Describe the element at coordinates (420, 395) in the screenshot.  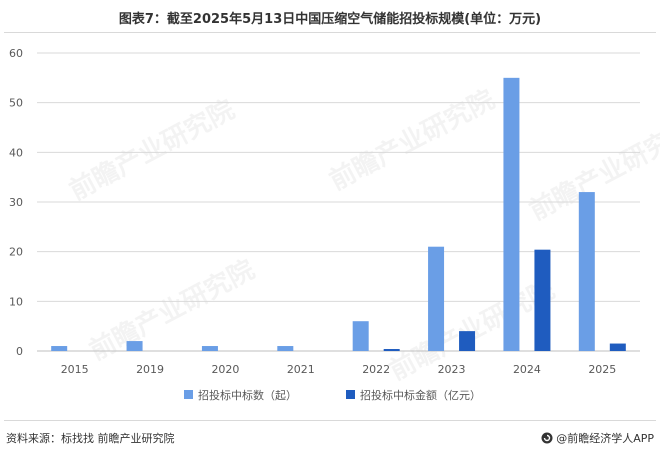
I see `legend-label: 招投标中标金额（亿元）` at that location.